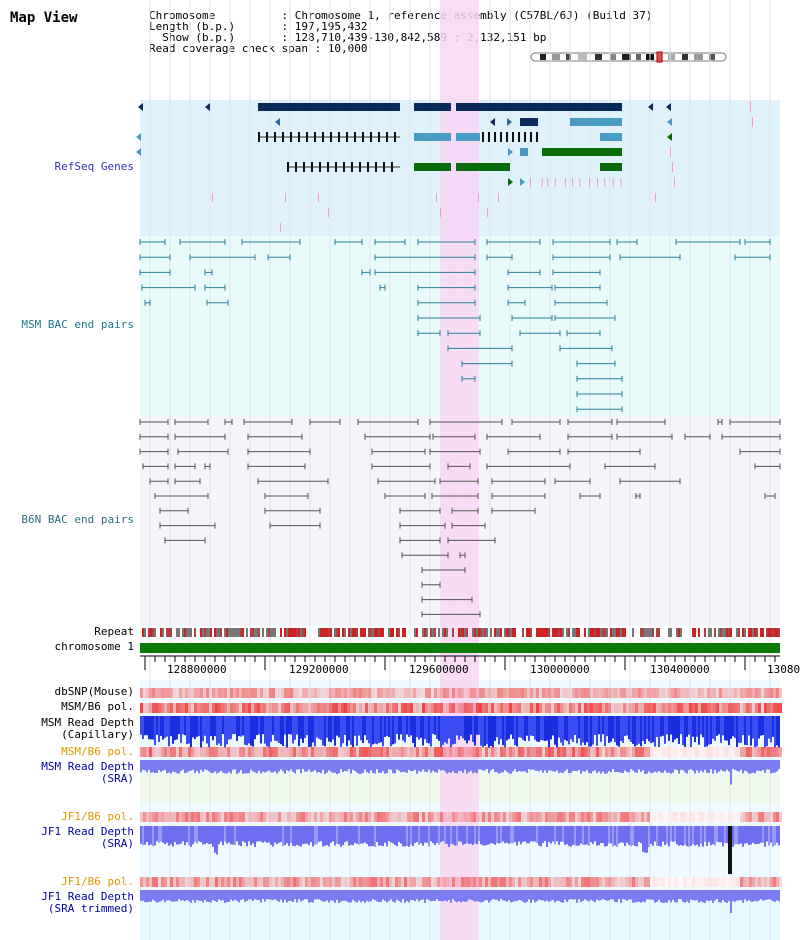  I want to click on track-label-jf1-pol2: JF1/B6 pol., so click(97, 881).